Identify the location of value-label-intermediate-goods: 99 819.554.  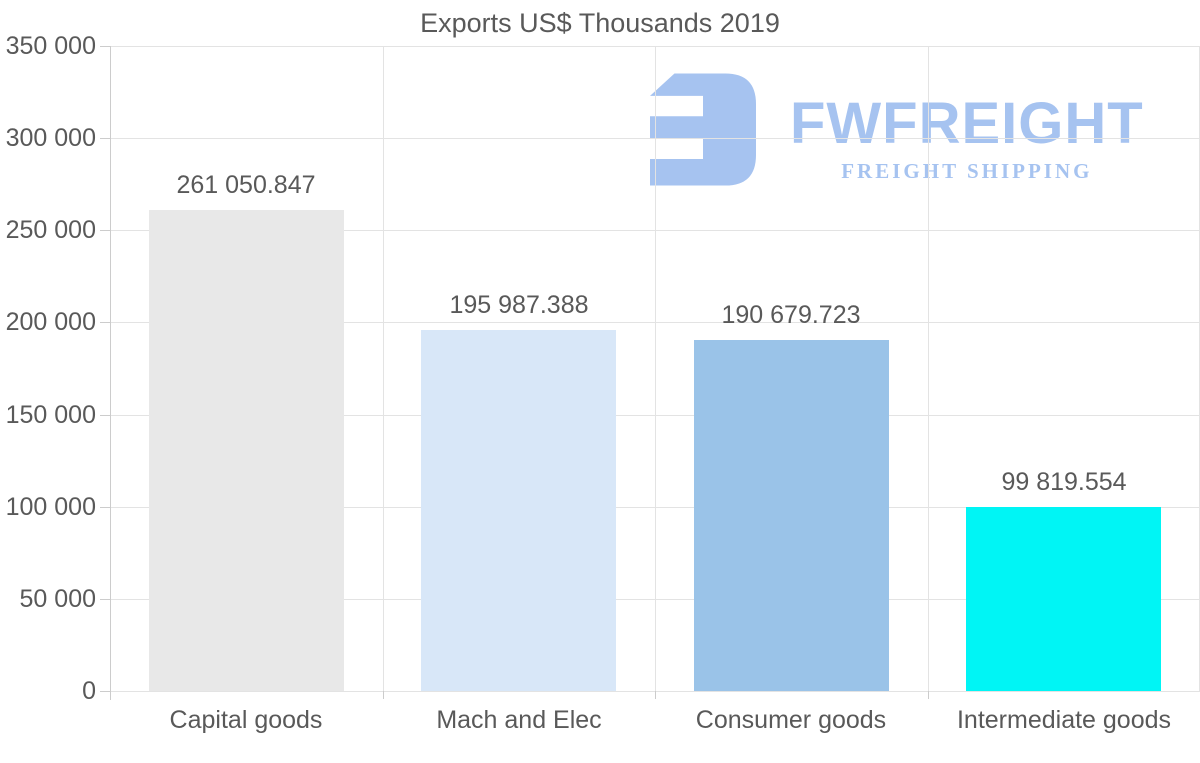
(1064, 482).